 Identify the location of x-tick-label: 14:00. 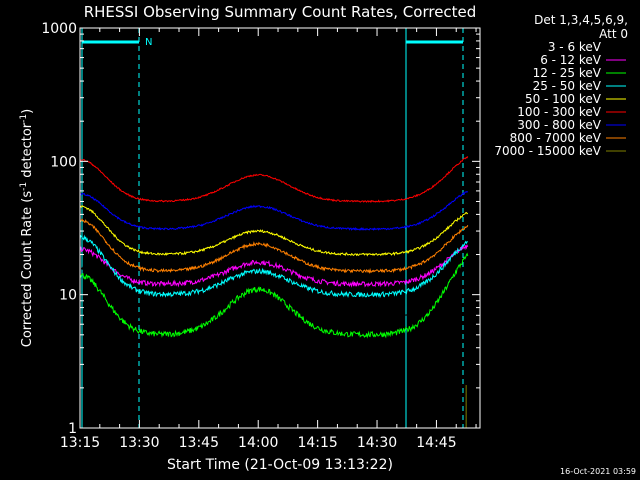
(258, 443).